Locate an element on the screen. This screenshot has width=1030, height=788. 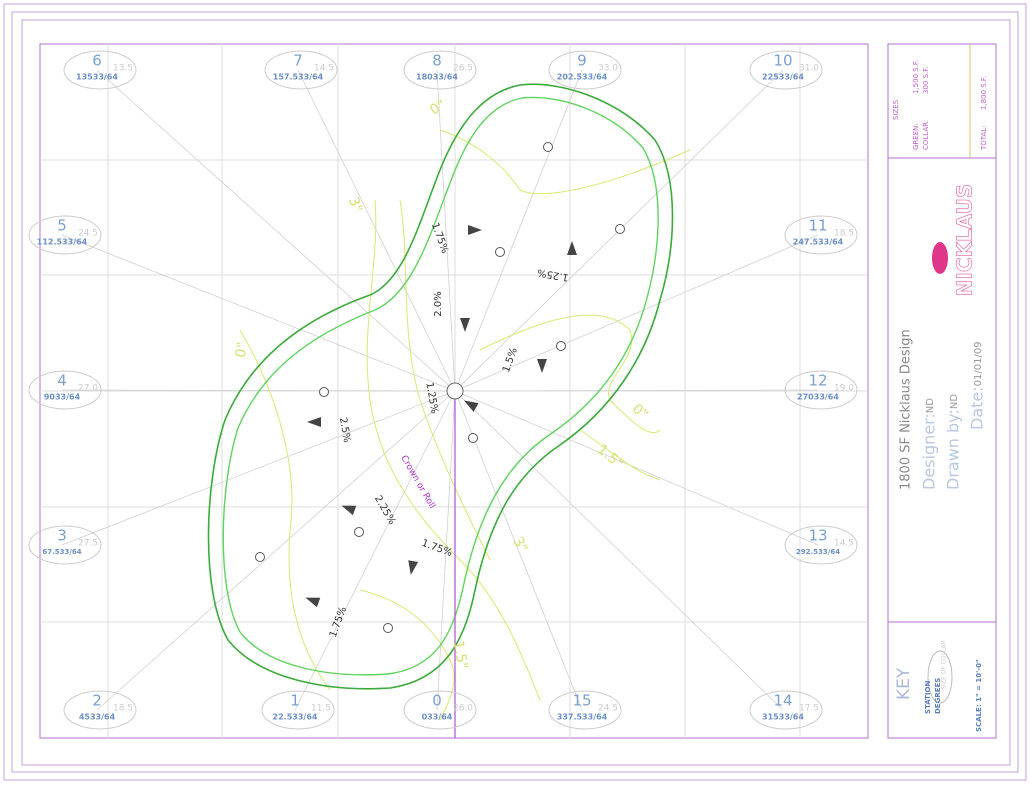
station-degrees: 33.0 is located at coordinates (608, 69).